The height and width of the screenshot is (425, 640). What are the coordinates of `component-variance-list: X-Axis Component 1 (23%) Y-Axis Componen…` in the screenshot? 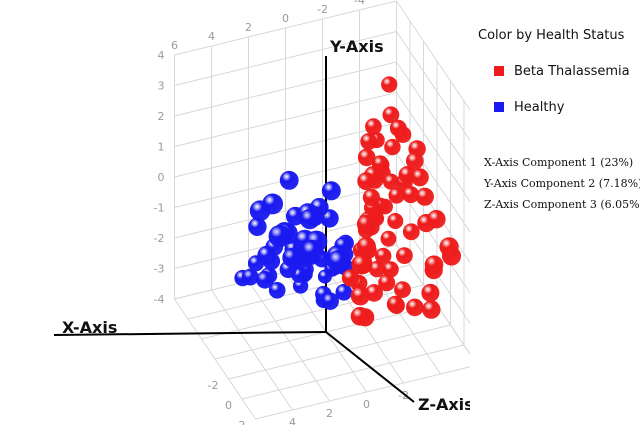 It's located at (562, 183).